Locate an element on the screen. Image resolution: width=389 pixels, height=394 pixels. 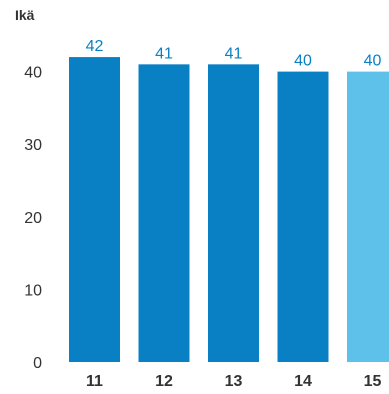
y-tick-label: 20 is located at coordinates (33, 218).